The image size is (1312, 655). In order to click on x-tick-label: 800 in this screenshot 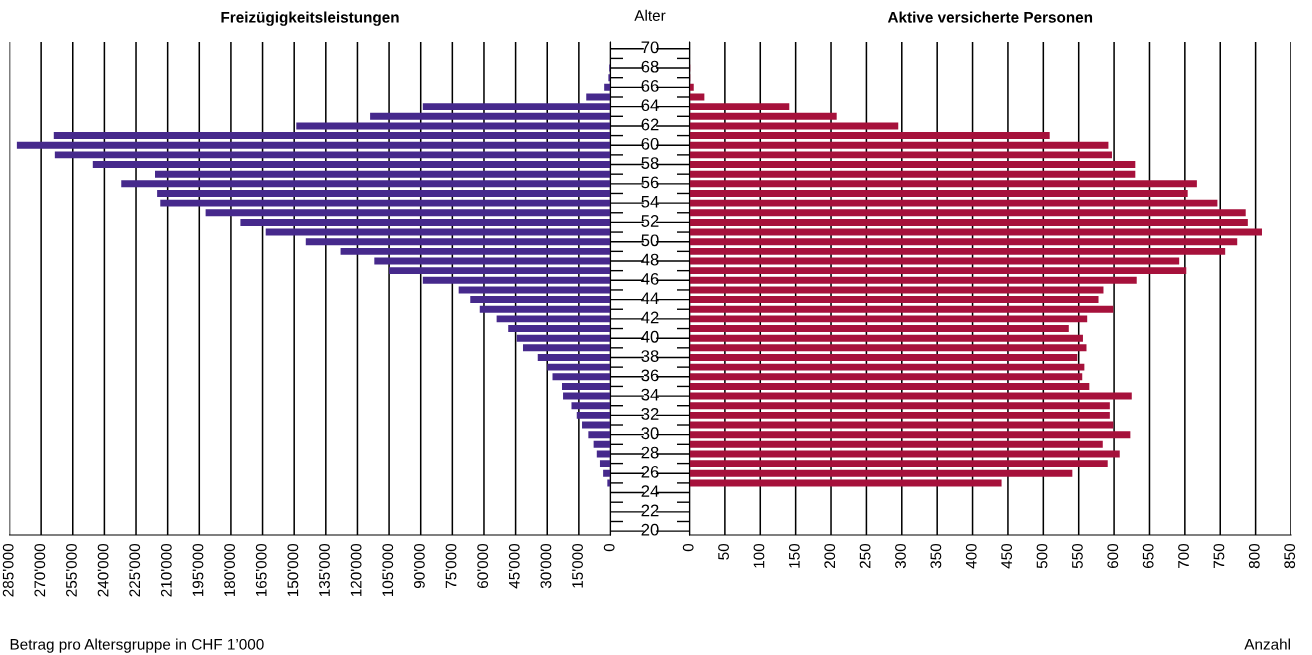, I will do `click(1254, 556)`.